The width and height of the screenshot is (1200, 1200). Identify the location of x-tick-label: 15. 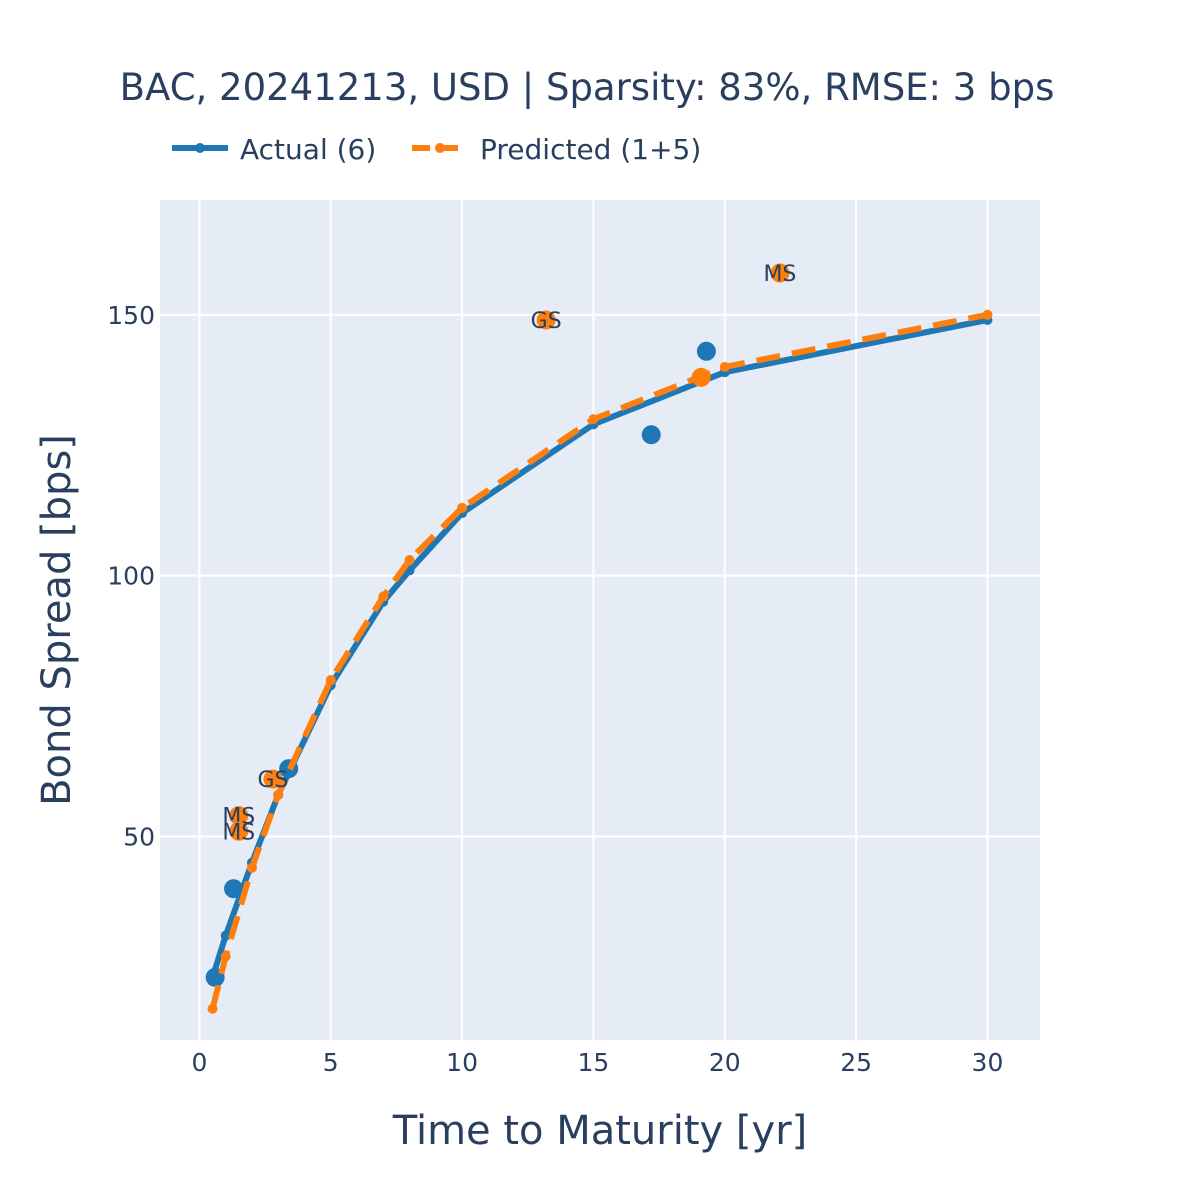
(594, 1062).